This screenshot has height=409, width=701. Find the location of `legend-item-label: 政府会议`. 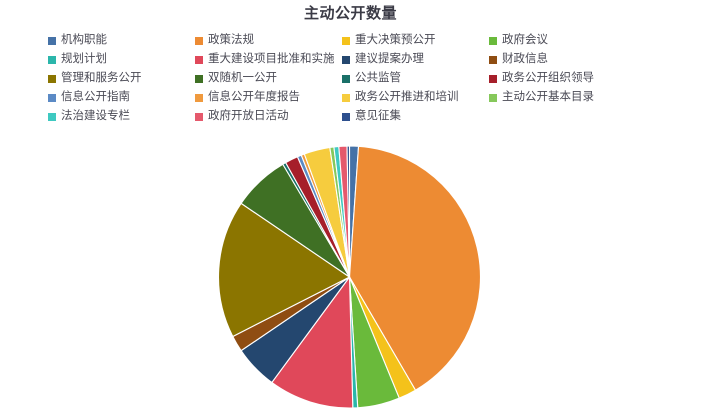

legend-item-label: 政府会议 is located at coordinates (525, 40).